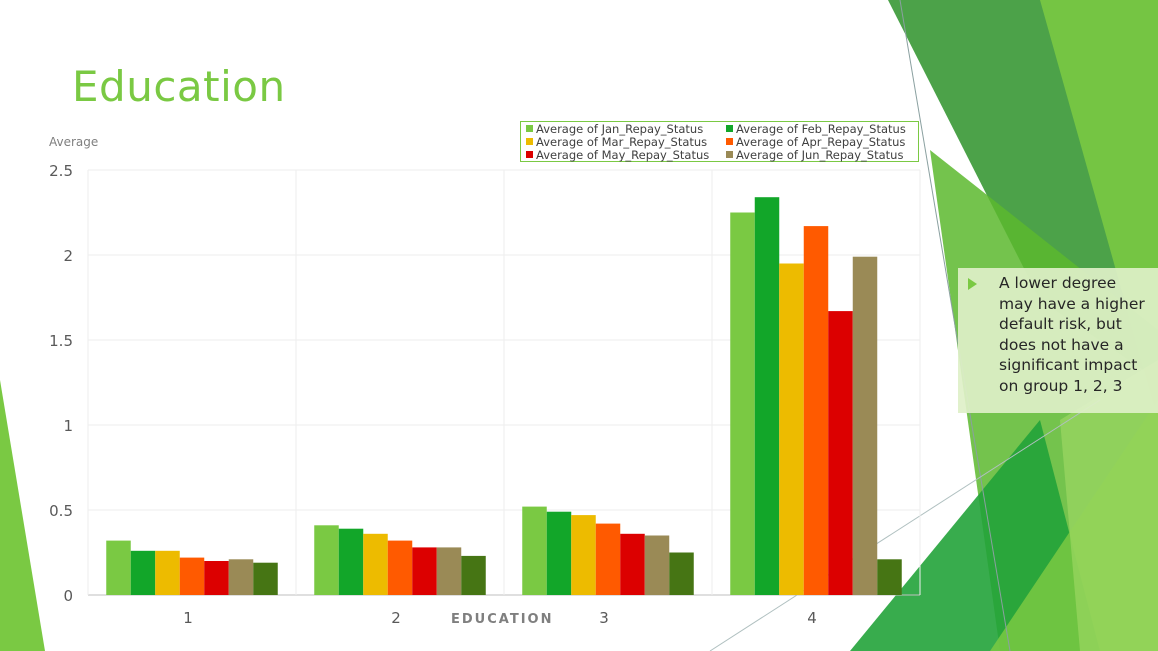 The height and width of the screenshot is (651, 1158). I want to click on y-tick-label: 1.5, so click(61, 341).